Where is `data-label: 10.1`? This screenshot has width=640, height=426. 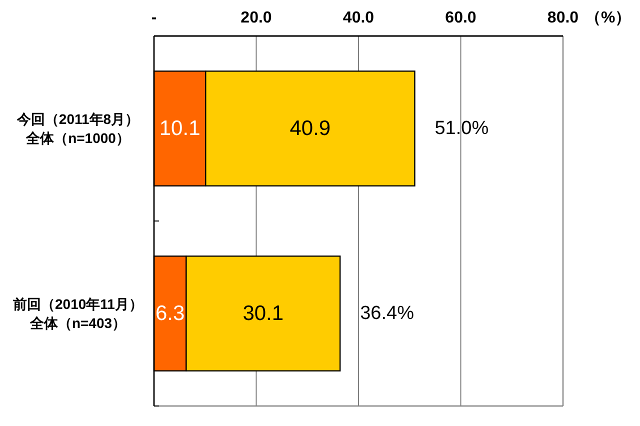
data-label: 10.1 is located at coordinates (179, 128).